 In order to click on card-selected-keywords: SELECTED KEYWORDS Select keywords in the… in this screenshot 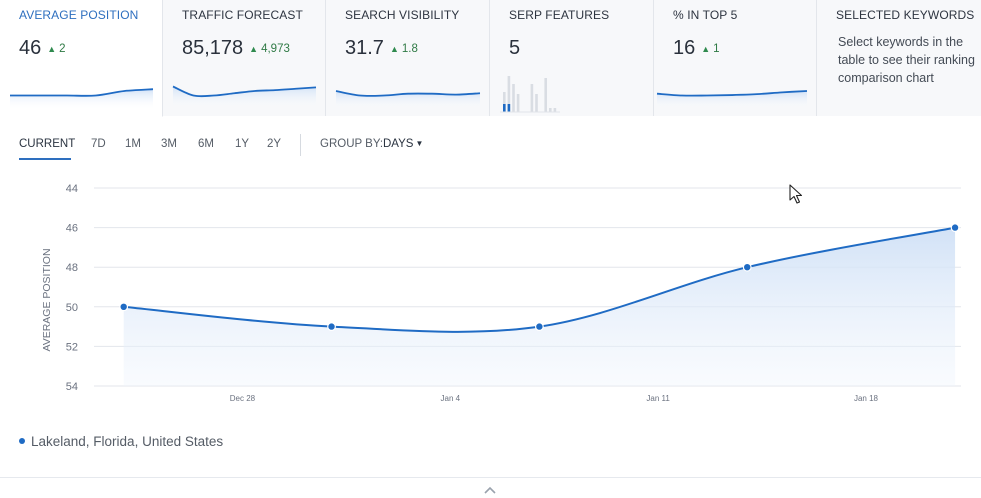, I will do `click(899, 58)`.